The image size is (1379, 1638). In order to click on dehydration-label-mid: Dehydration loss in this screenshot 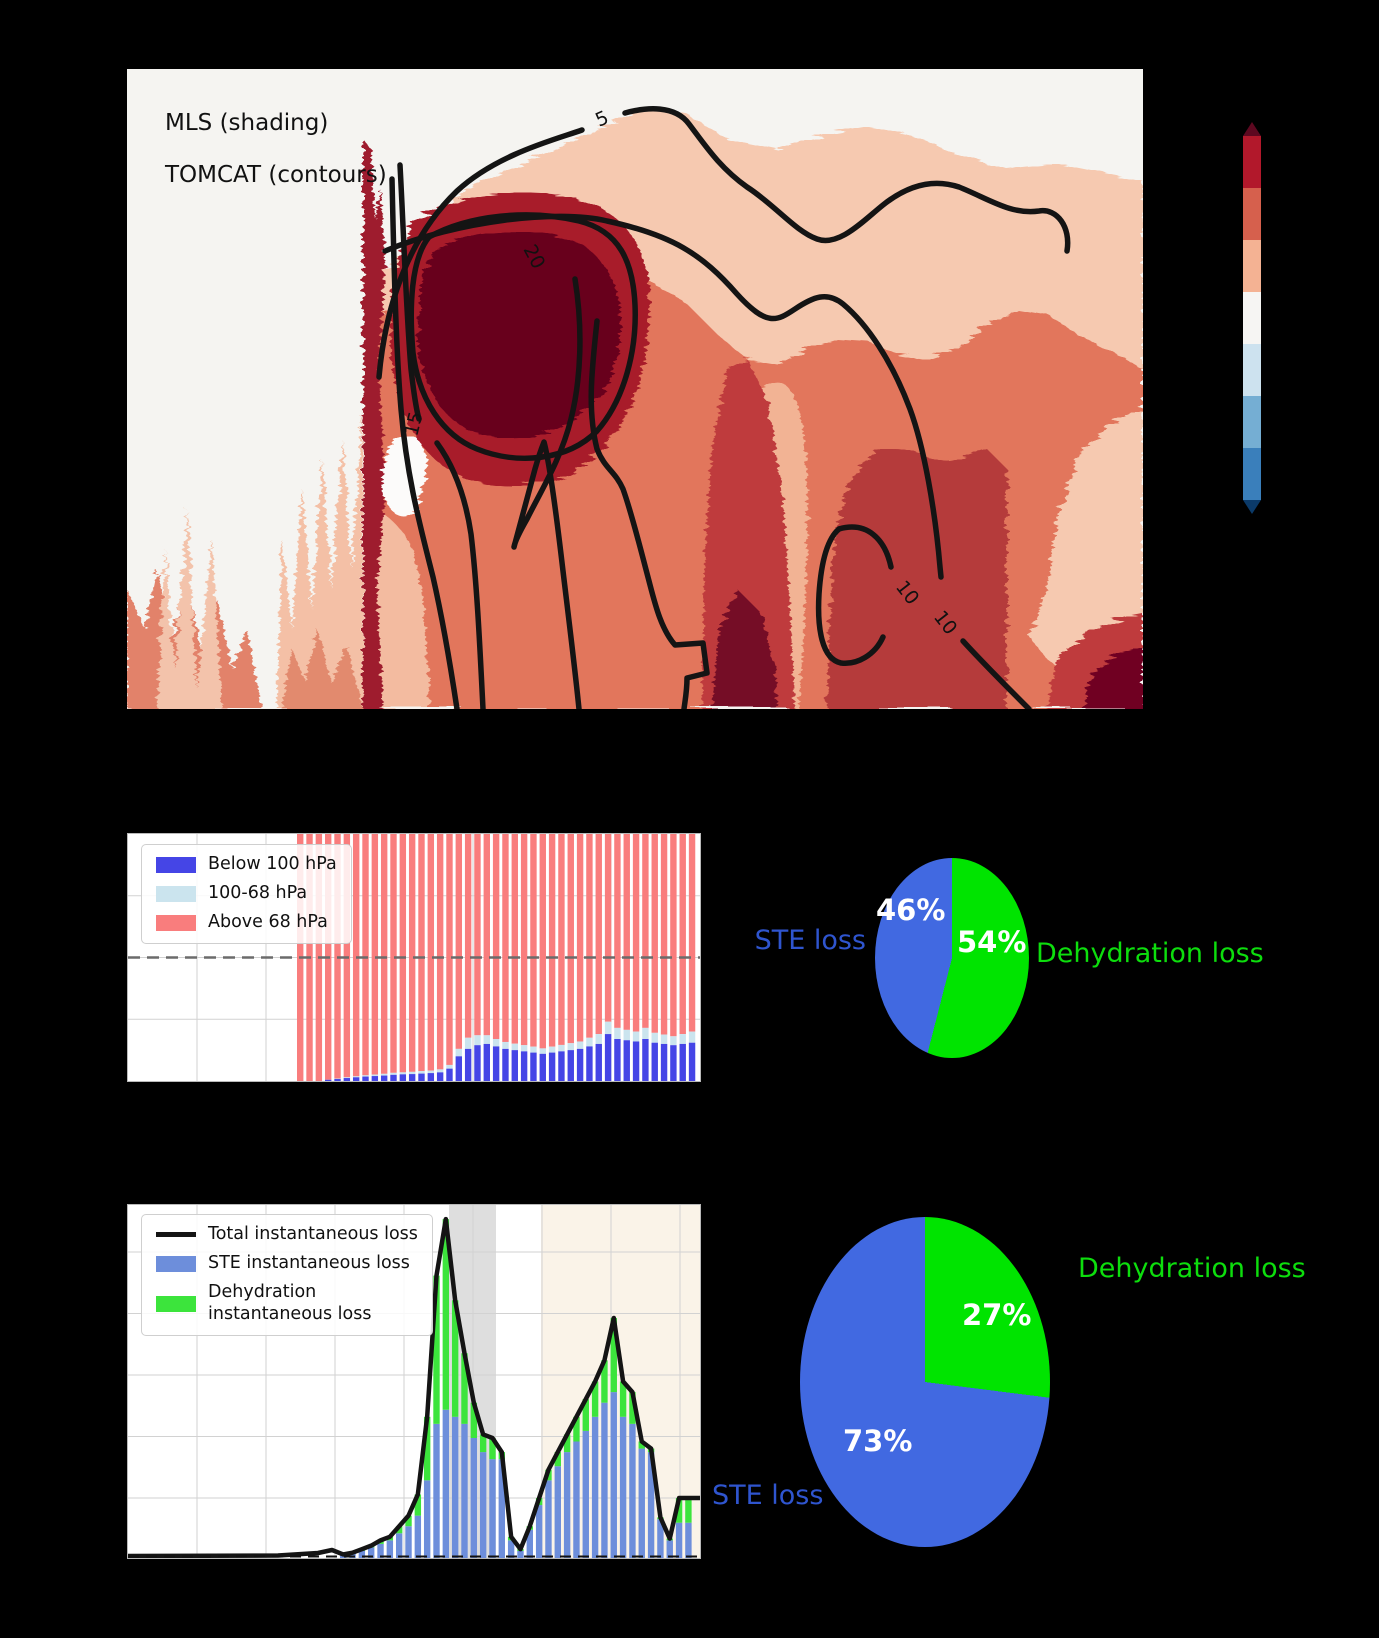, I will do `click(1150, 953)`.